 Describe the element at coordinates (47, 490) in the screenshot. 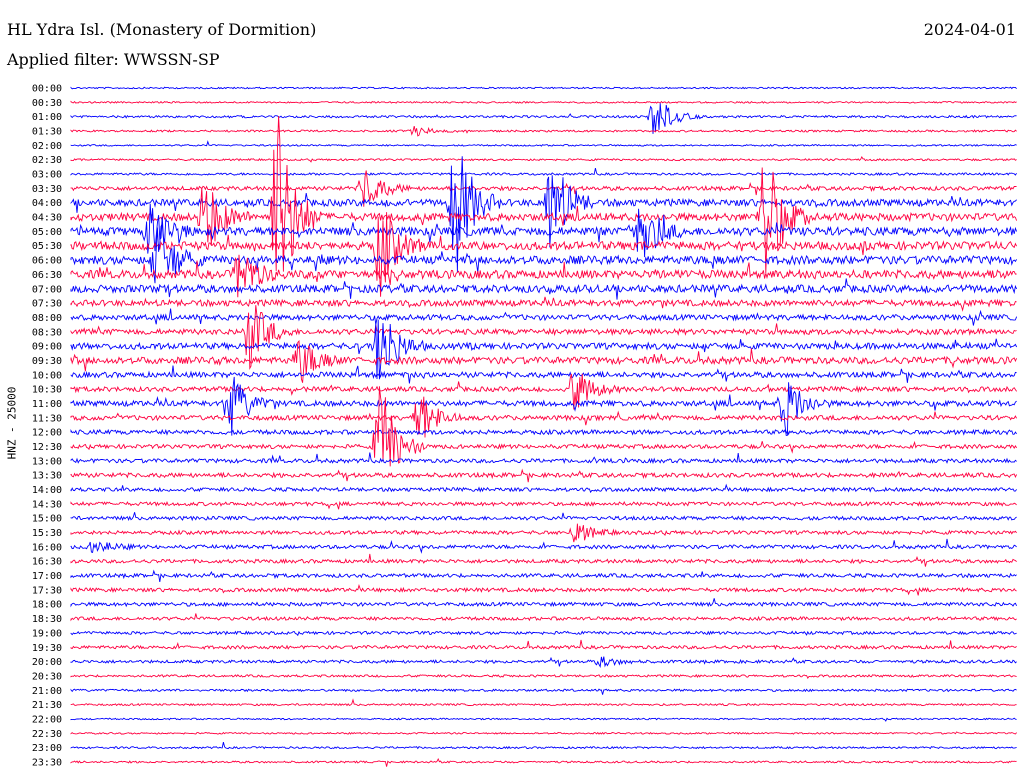

I see `row-time-label: 14:00` at that location.